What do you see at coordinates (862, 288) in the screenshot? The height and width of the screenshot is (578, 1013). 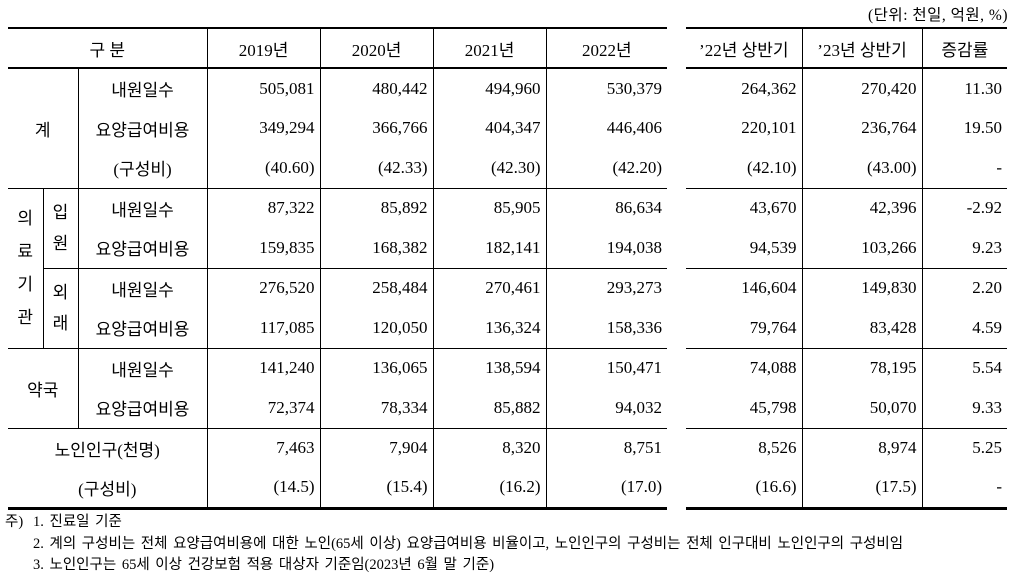 I see `value-cell: 149,830` at bounding box center [862, 288].